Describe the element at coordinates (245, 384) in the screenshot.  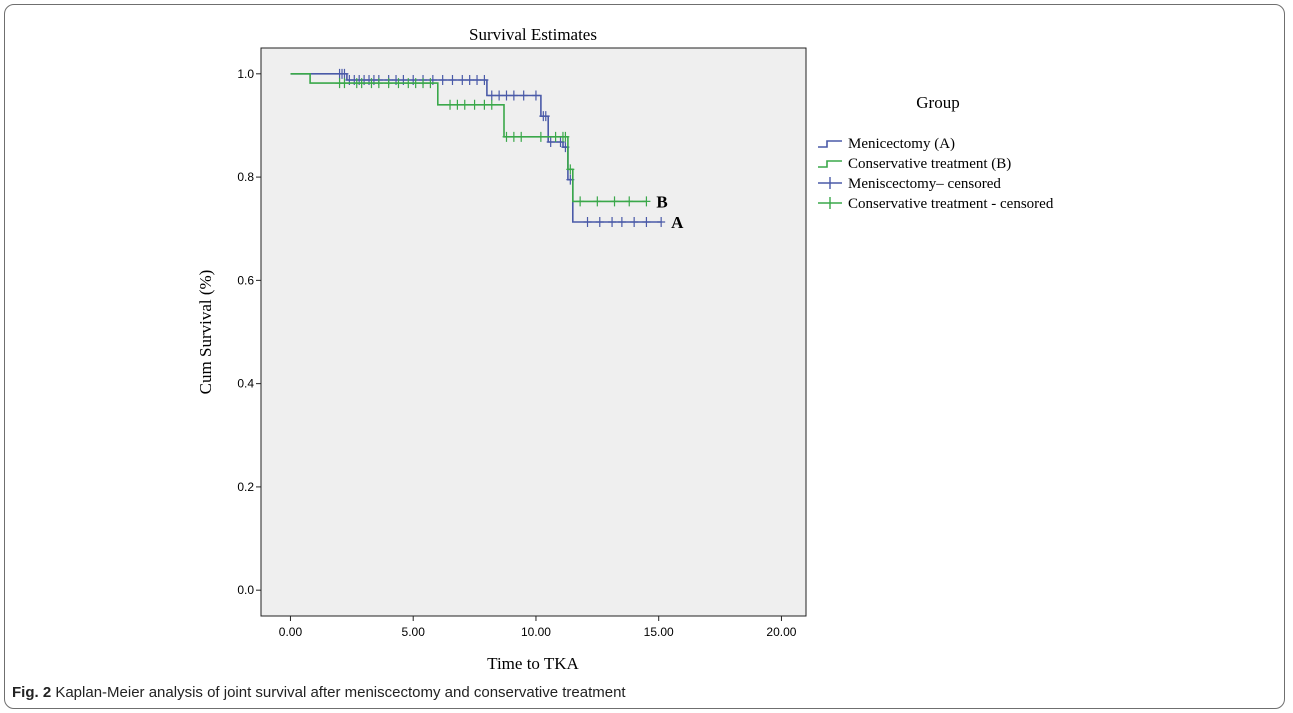
I see `y-tick-label: 0.4` at that location.